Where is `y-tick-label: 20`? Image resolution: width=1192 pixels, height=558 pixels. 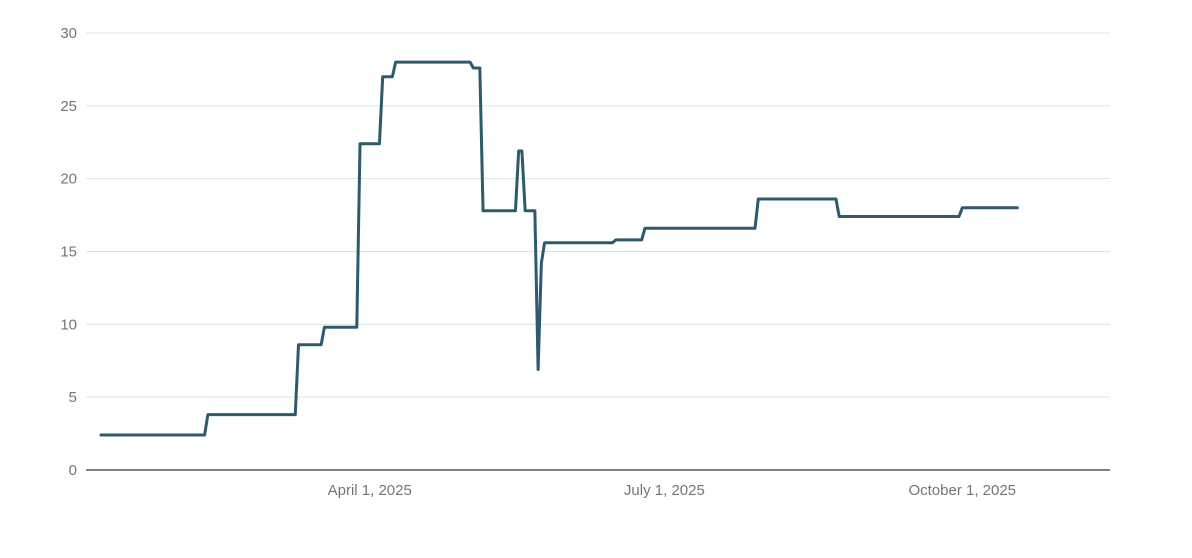
y-tick-label: 20 is located at coordinates (68, 179).